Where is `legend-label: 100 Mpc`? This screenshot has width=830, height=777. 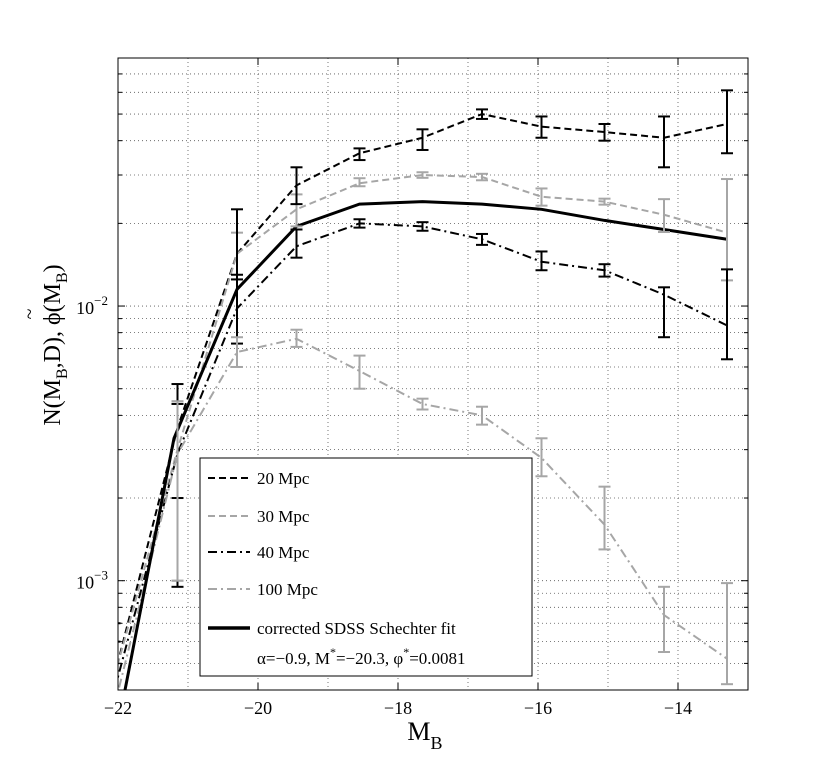 legend-label: 100 Mpc is located at coordinates (287, 589).